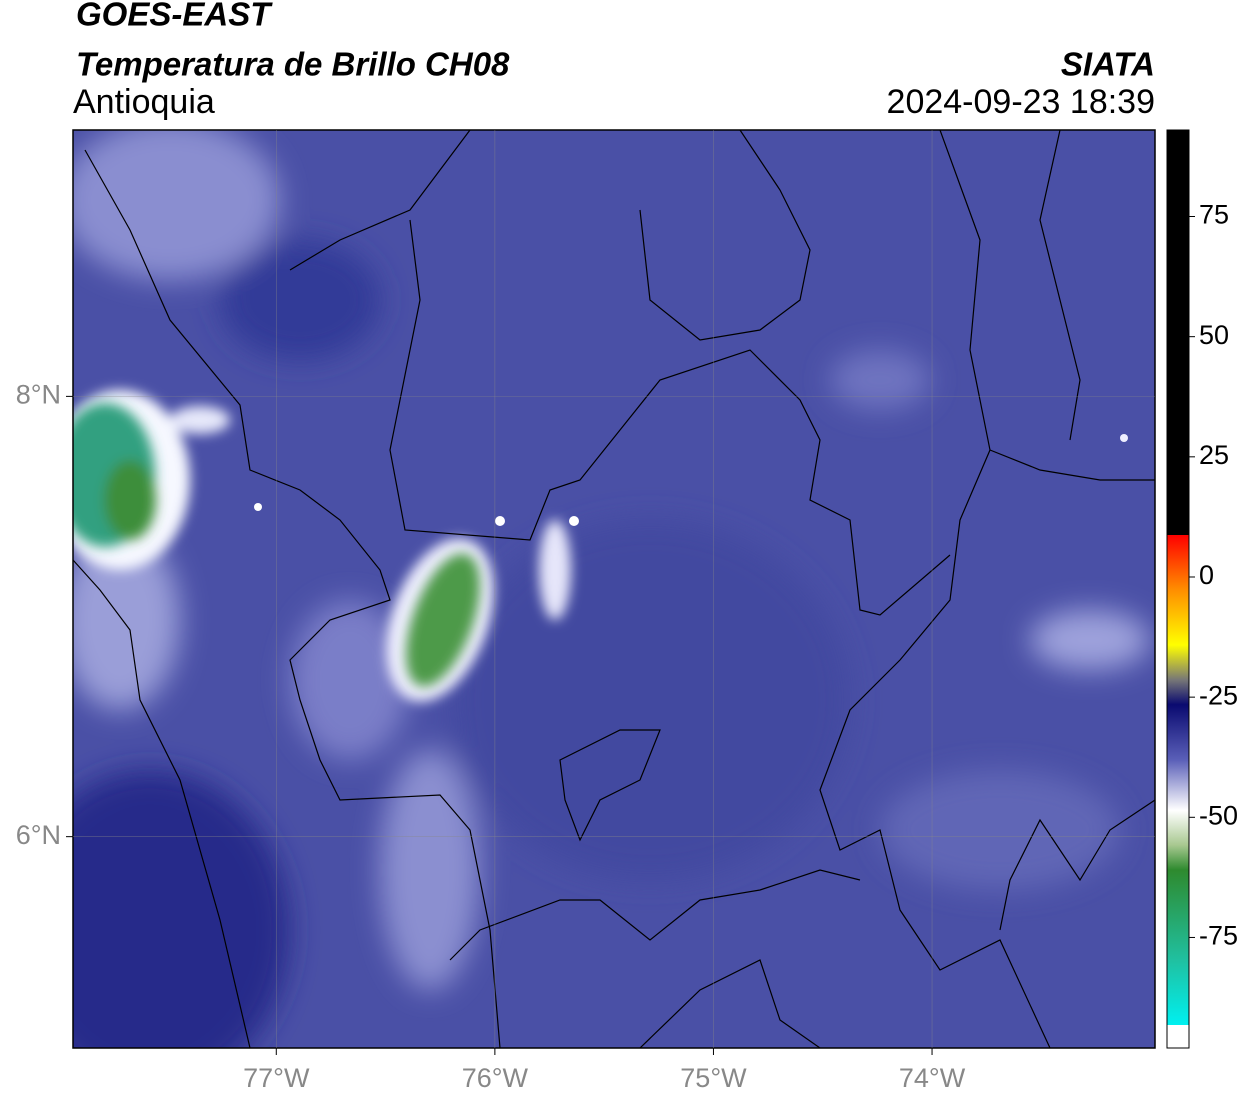  Describe the element at coordinates (38, 835) in the screenshot. I see `y-tick-label: 6°N` at that location.